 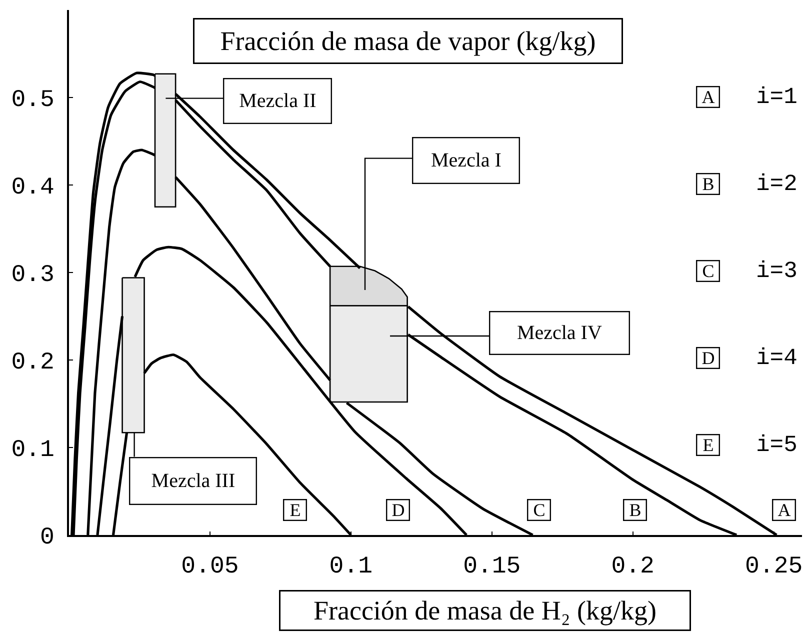 I want to click on annotation: i=4, so click(x=777, y=358).